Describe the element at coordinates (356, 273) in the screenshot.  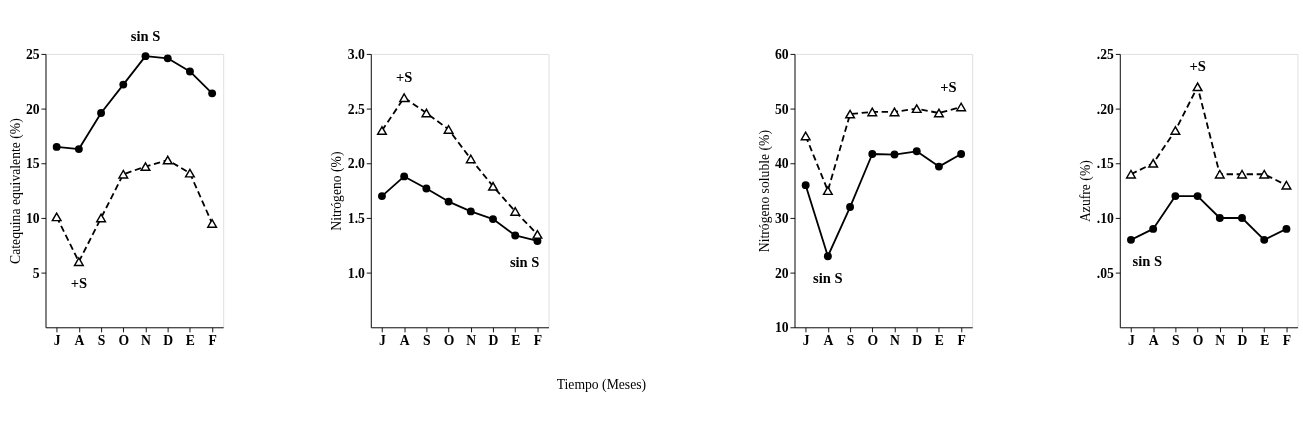
I see `y-tick-label: 1.0` at that location.